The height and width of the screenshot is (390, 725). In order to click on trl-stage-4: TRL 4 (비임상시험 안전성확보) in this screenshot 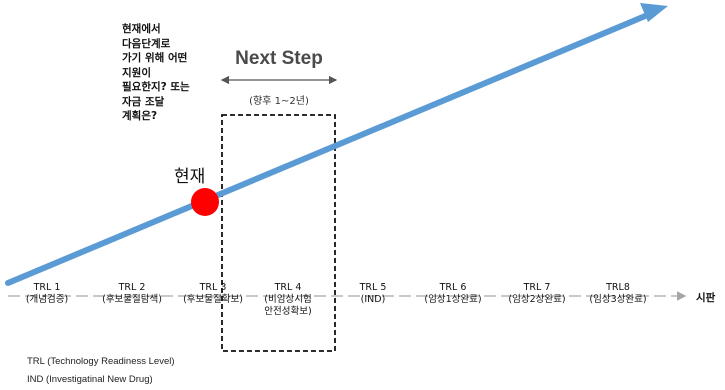, I will do `click(288, 300)`.